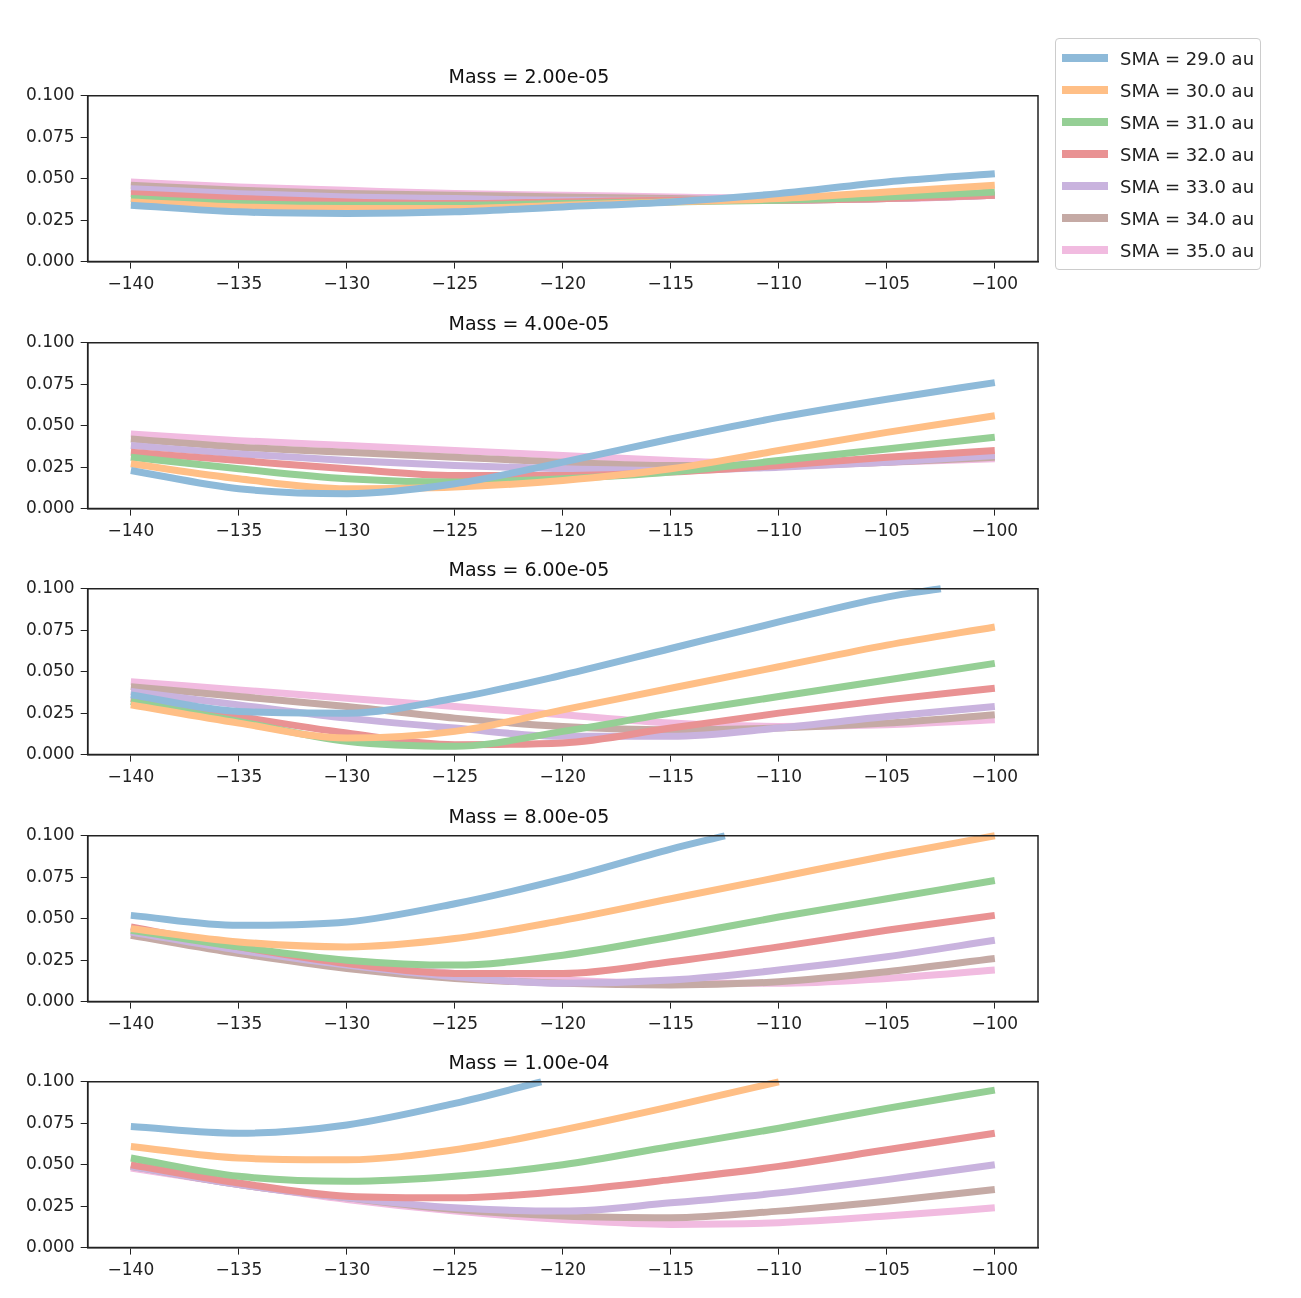 Image resolution: width=1301 pixels, height=1298 pixels. Describe the element at coordinates (529, 815) in the screenshot. I see `chart-title: Mass = 8.00e-05` at that location.